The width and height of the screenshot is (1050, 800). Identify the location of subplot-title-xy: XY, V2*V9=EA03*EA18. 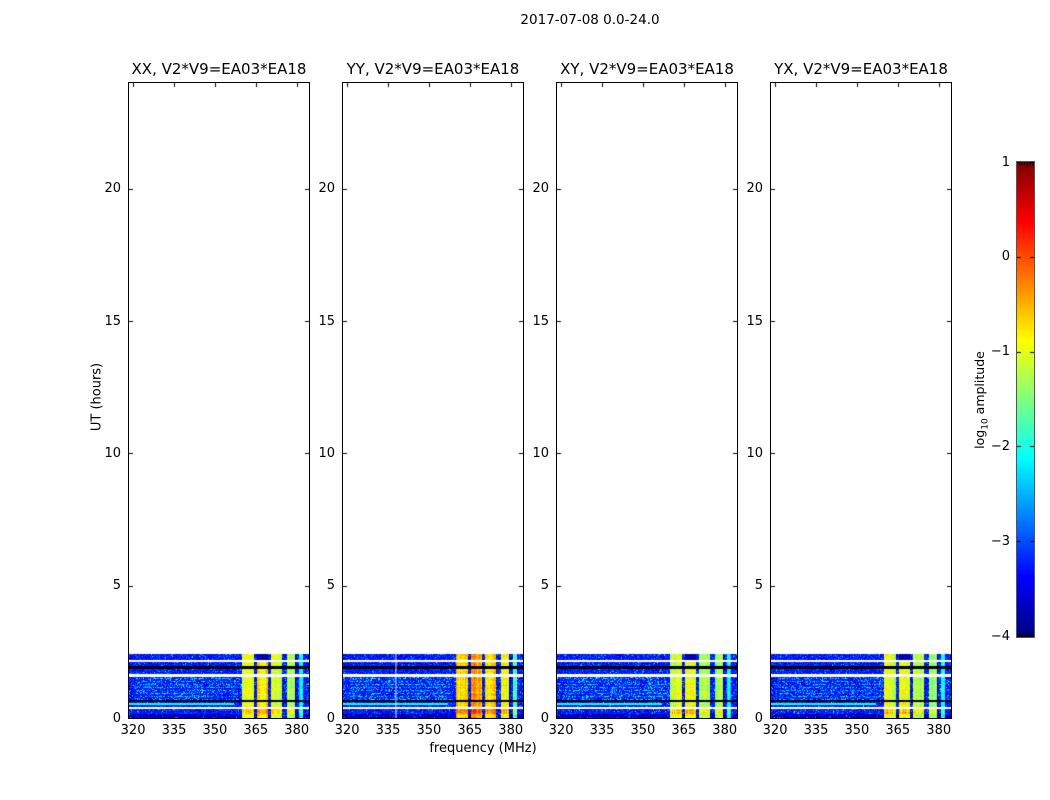
(647, 69).